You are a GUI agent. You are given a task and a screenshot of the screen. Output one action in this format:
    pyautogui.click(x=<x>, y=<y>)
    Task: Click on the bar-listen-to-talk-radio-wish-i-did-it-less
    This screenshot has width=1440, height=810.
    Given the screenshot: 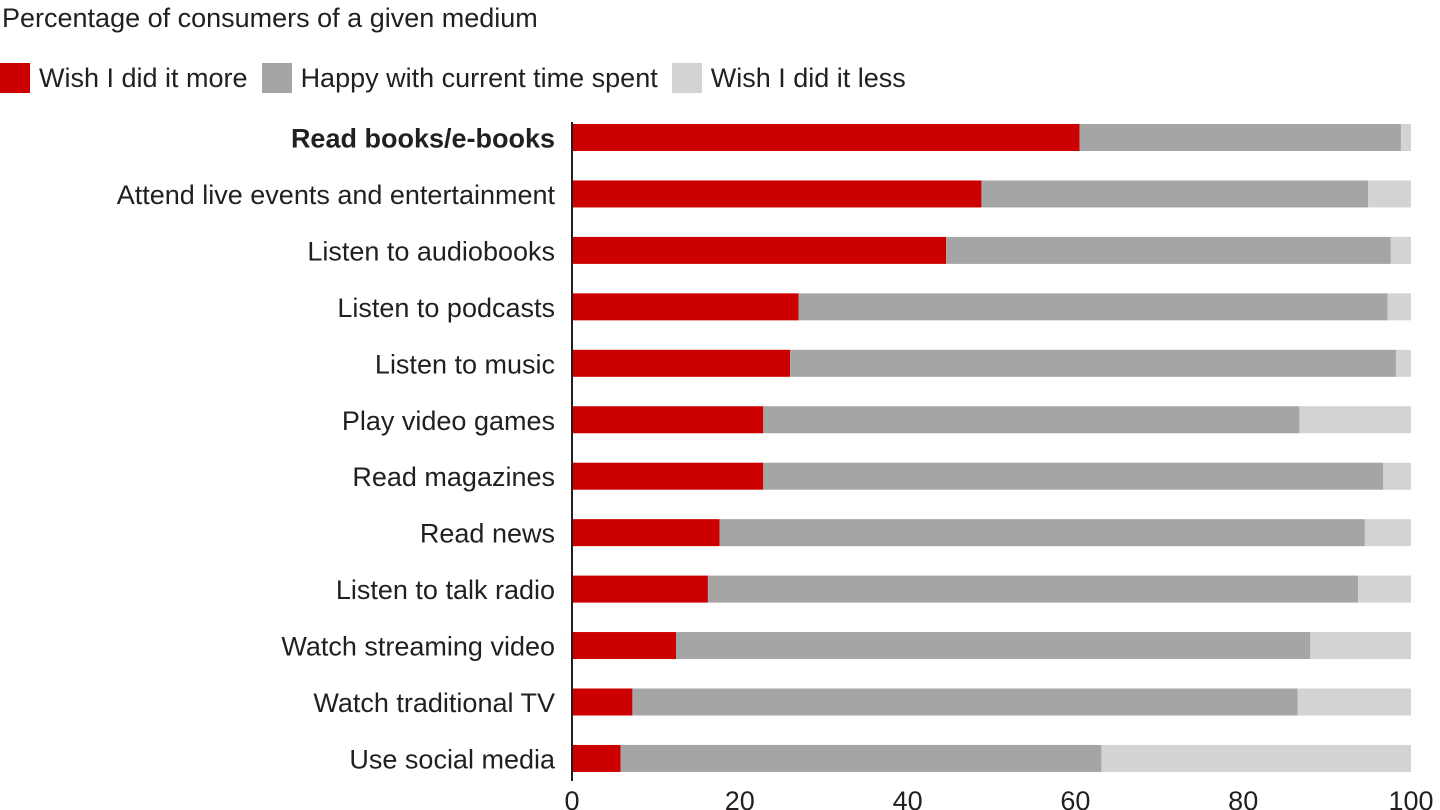 What is the action you would take?
    pyautogui.click(x=1384, y=589)
    